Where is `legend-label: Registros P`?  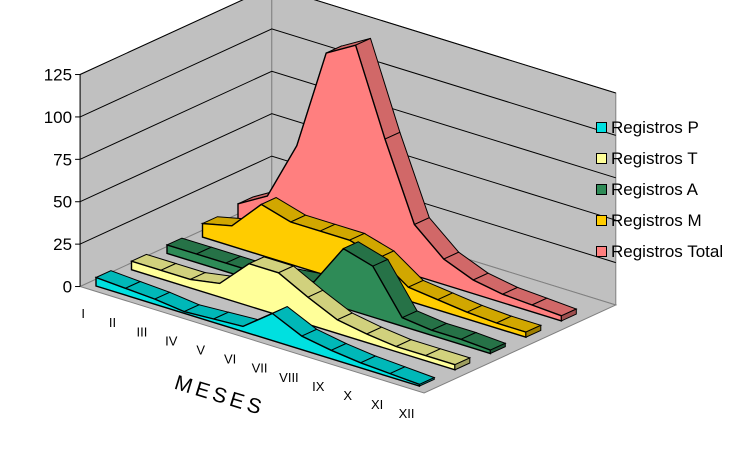
legend-label: Registros P is located at coordinates (655, 127).